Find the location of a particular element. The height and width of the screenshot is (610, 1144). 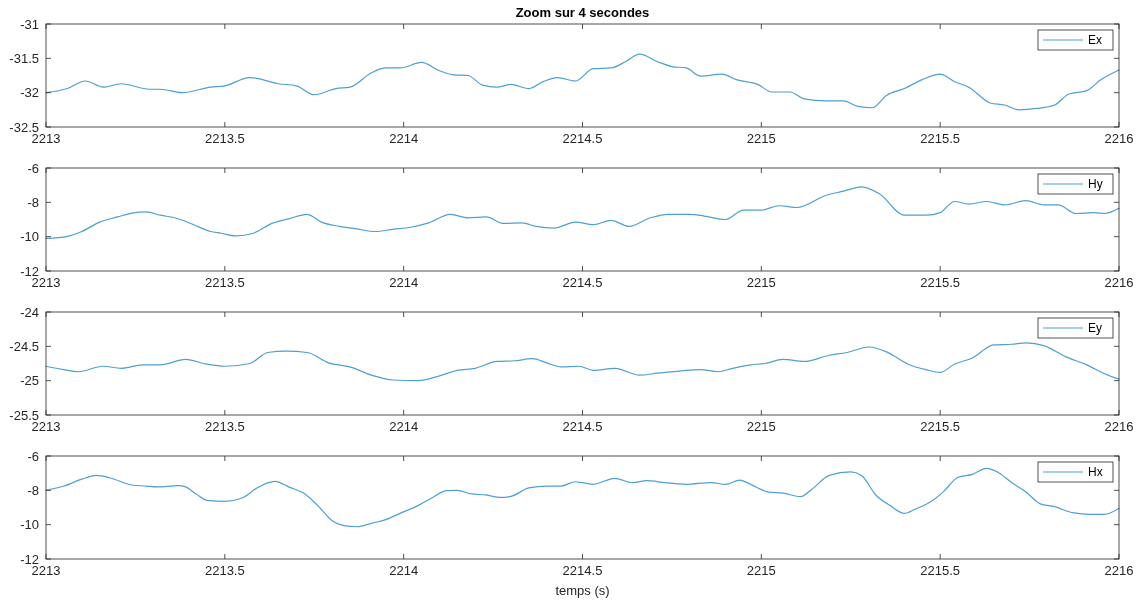

y-tick-label: -31 is located at coordinates (29, 24).